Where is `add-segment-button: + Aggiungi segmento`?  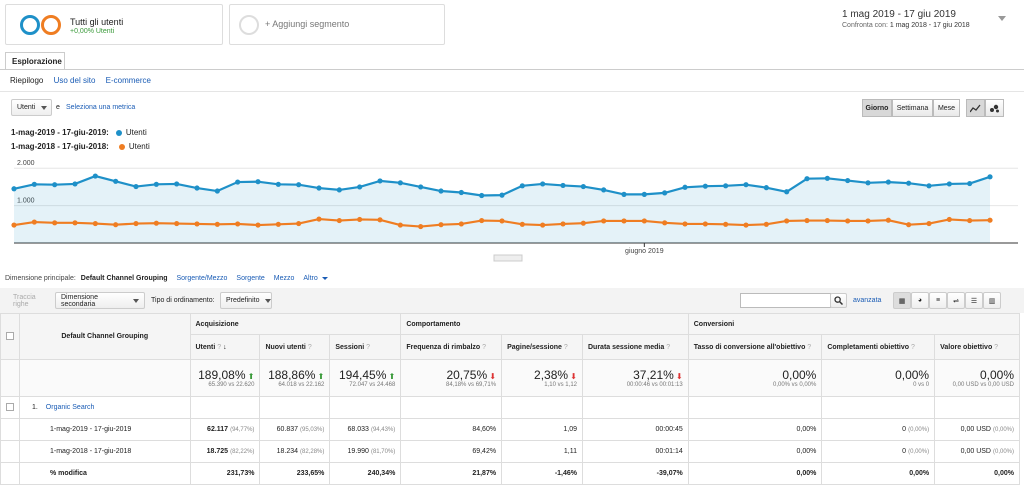
add-segment-button: + Aggiungi segmento is located at coordinates (337, 24).